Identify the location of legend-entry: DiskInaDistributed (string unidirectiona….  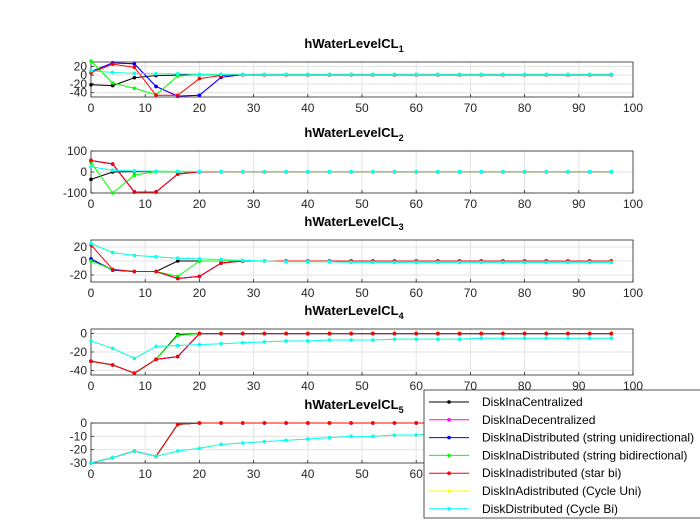
(588, 438).